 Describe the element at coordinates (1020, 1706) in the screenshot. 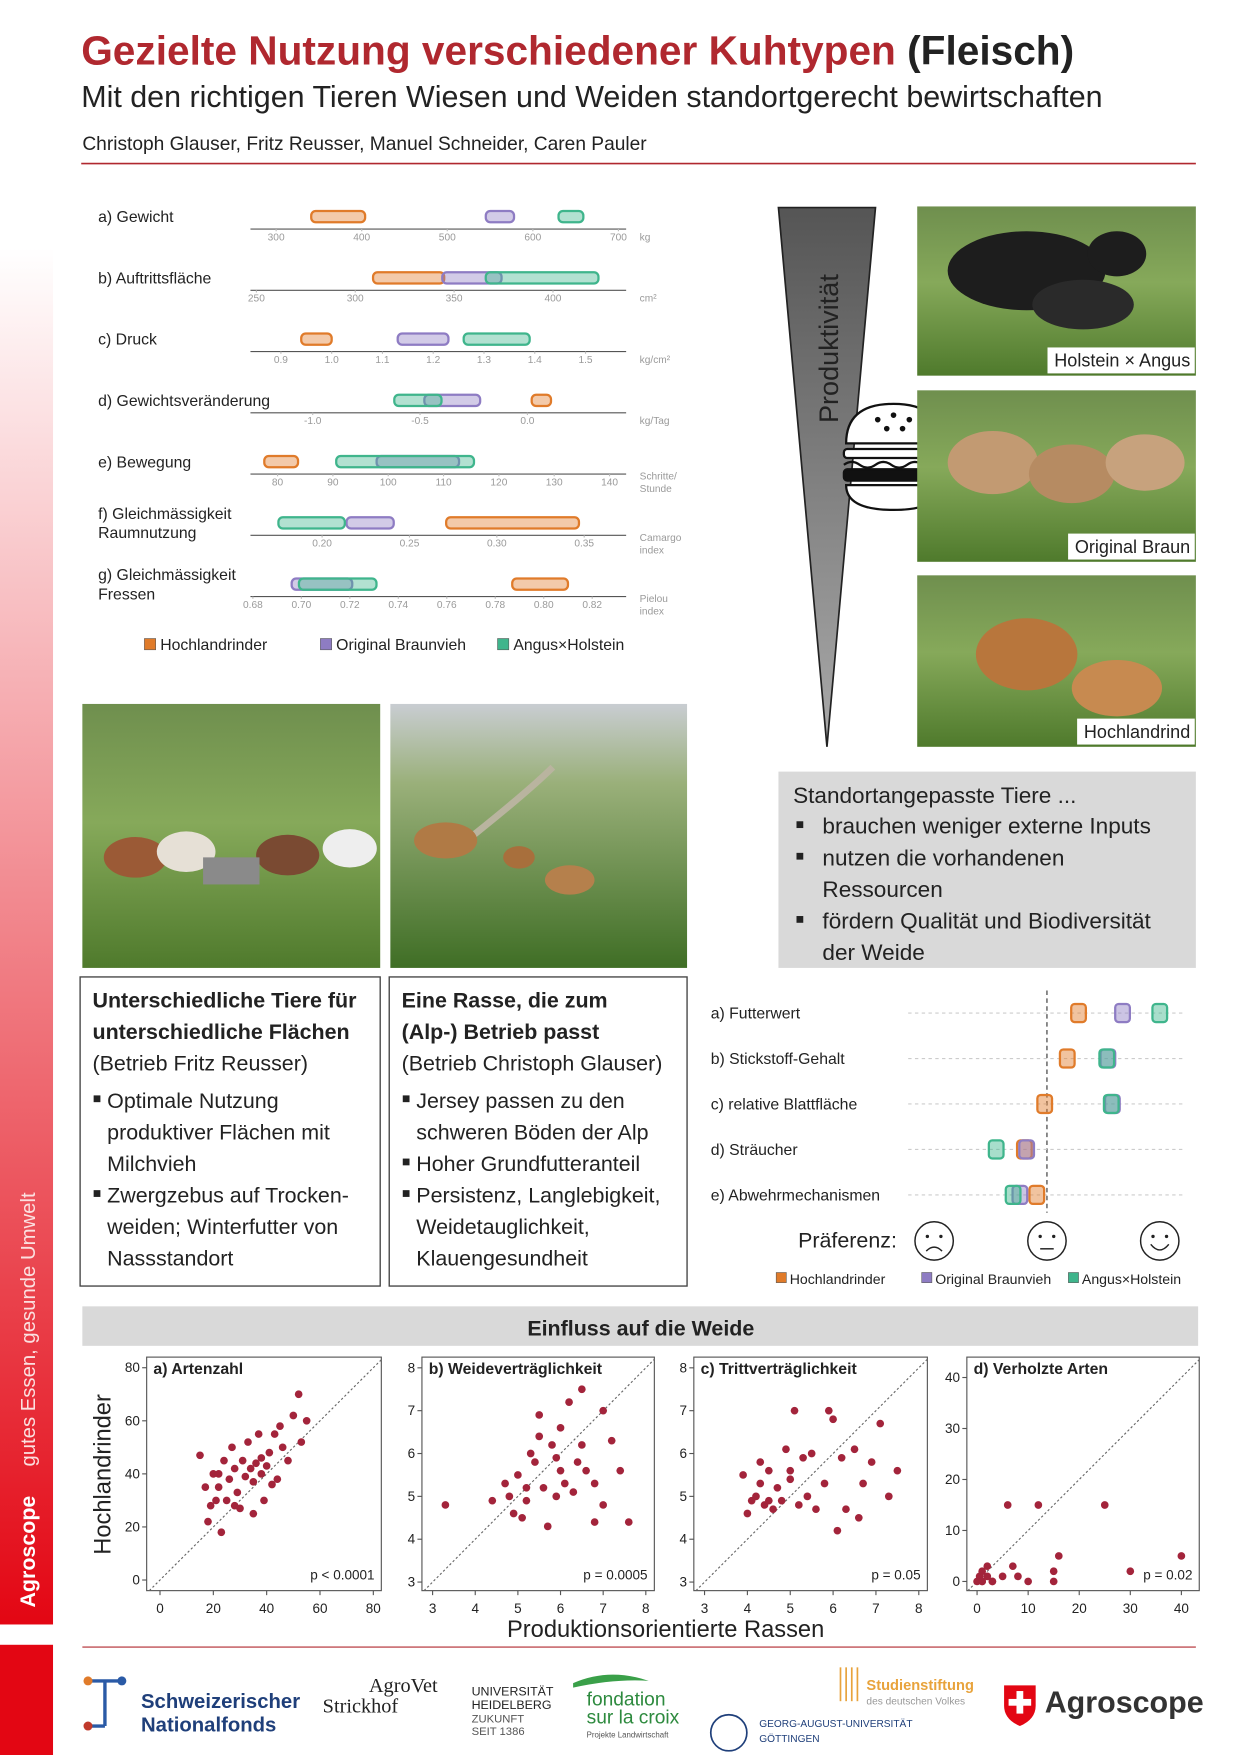

I see `logo-swiss` at that location.